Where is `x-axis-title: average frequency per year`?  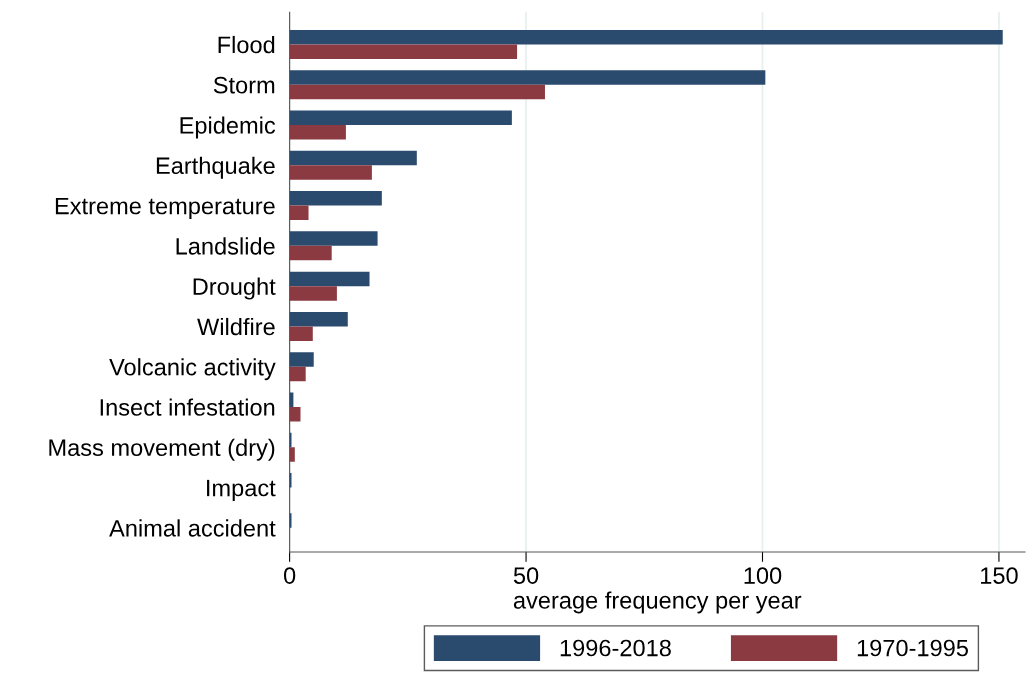 x-axis-title: average frequency per year is located at coordinates (657, 602).